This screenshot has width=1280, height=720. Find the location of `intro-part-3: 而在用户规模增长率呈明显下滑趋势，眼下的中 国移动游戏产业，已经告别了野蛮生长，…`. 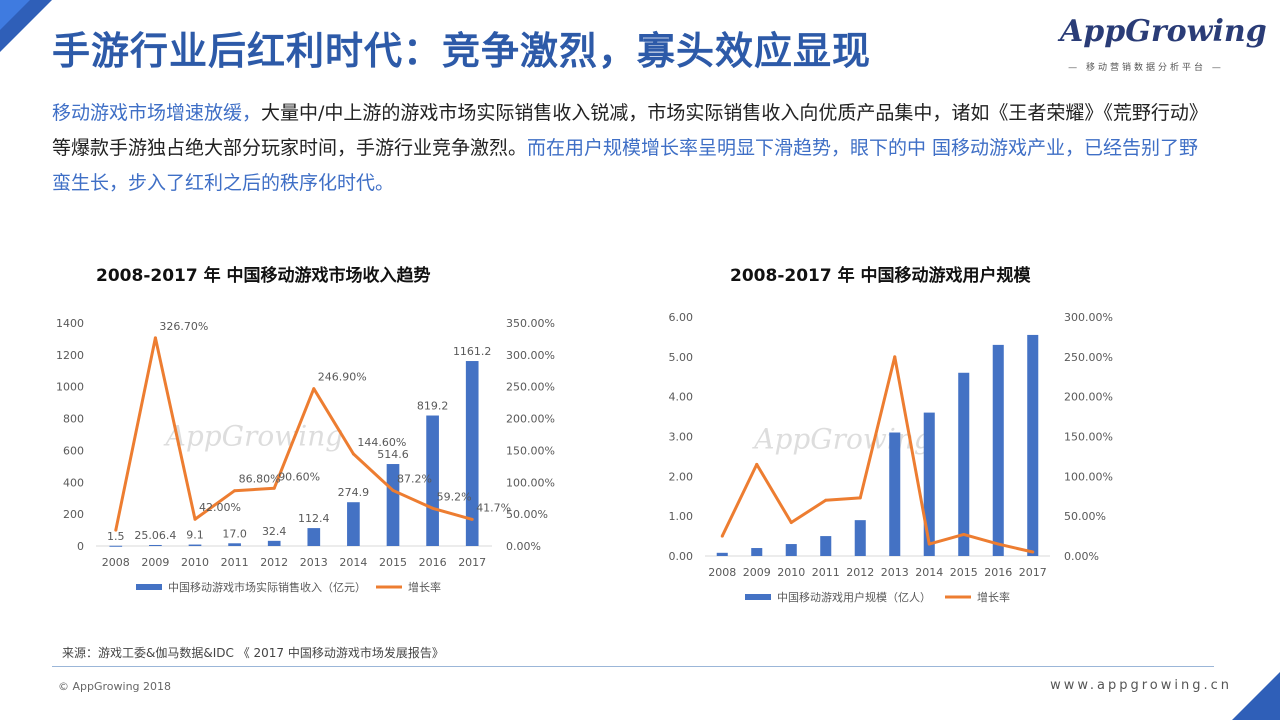

intro-part-3: 而在用户规模增长率呈明显下滑趋势，眼下的中 国移动游戏产业，已经告别了野蛮生长，… is located at coordinates (625, 165).